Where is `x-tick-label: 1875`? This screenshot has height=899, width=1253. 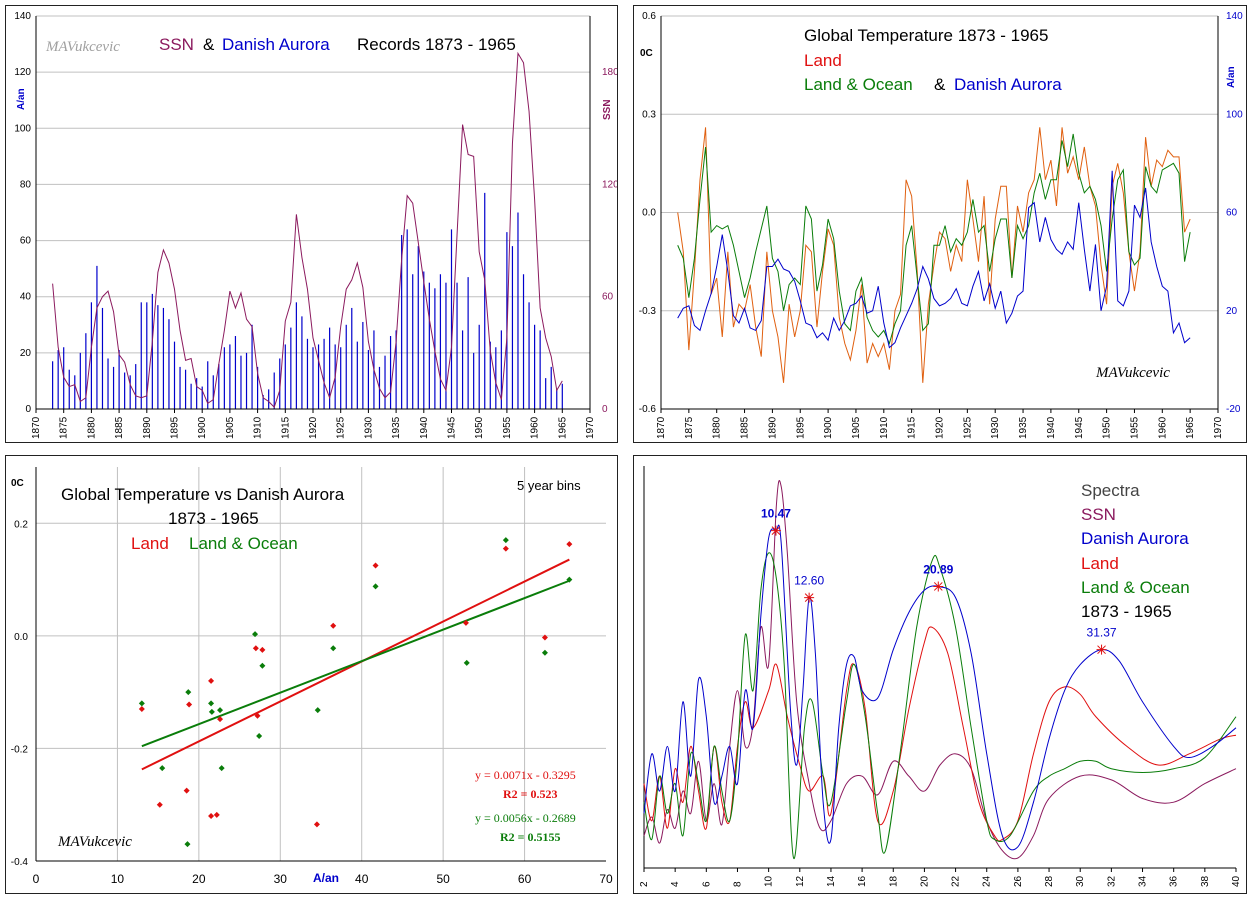 x-tick-label: 1875 is located at coordinates (689, 427).